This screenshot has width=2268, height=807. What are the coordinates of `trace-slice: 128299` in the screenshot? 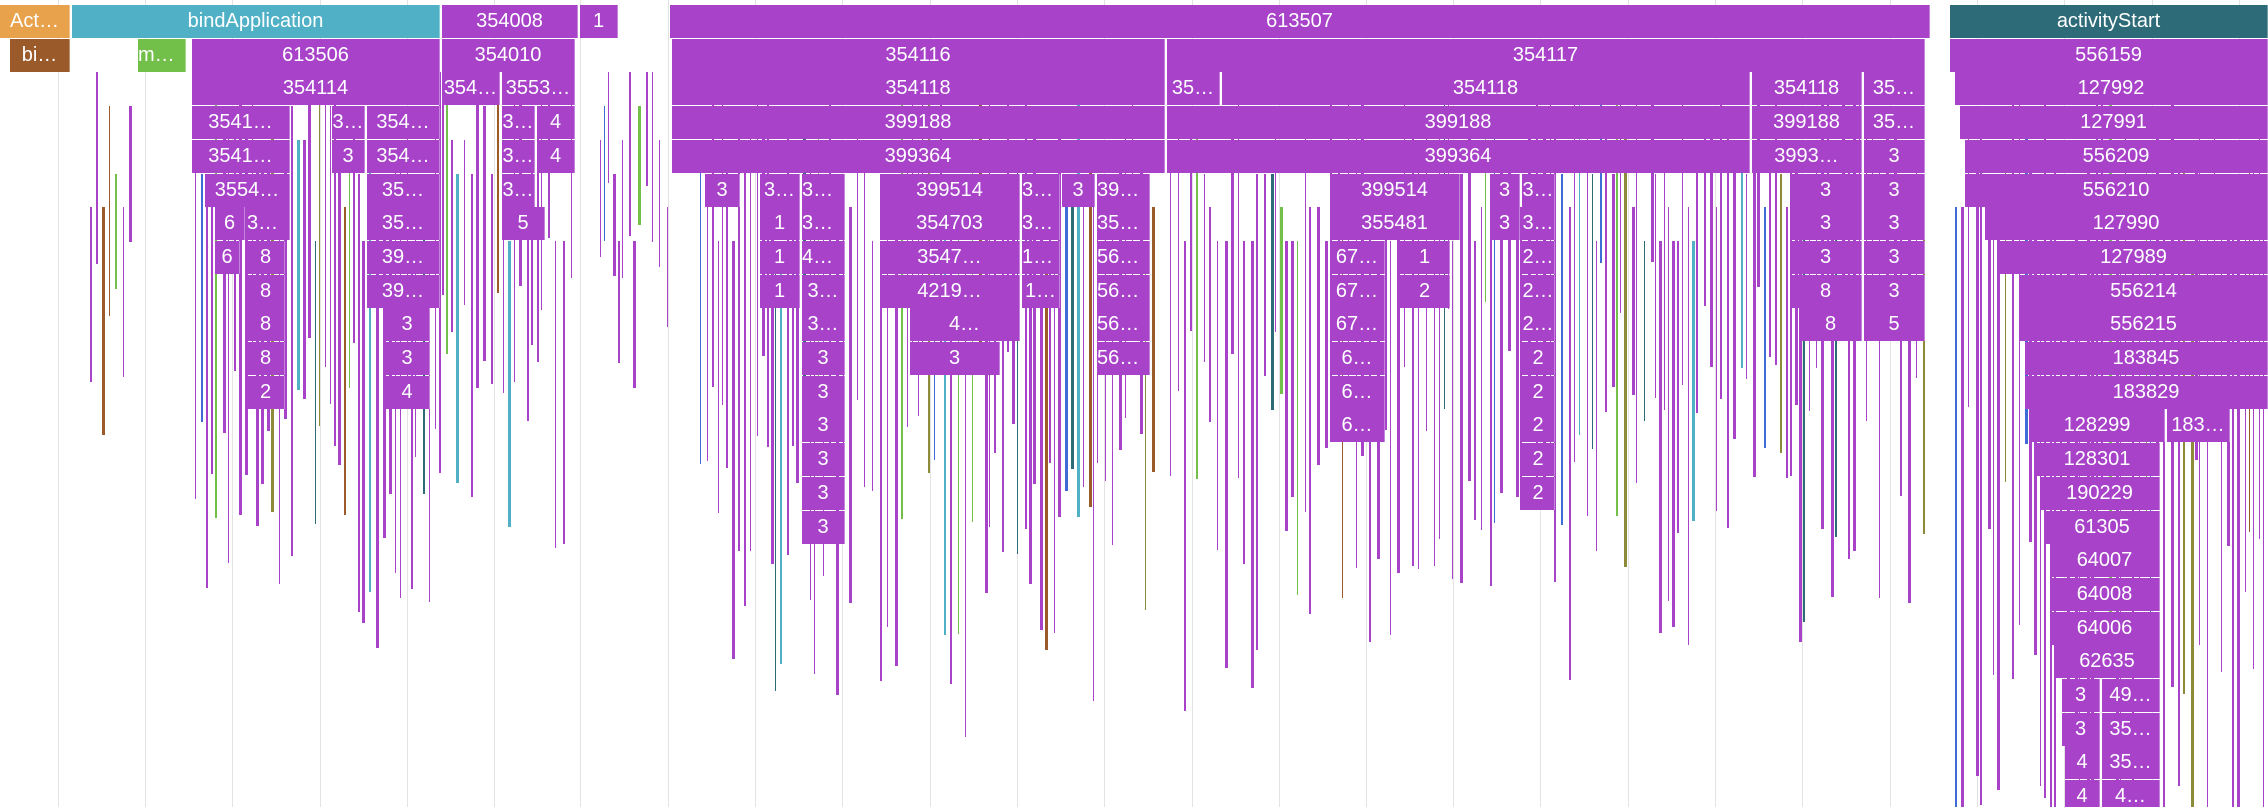 It's located at (2097, 426).